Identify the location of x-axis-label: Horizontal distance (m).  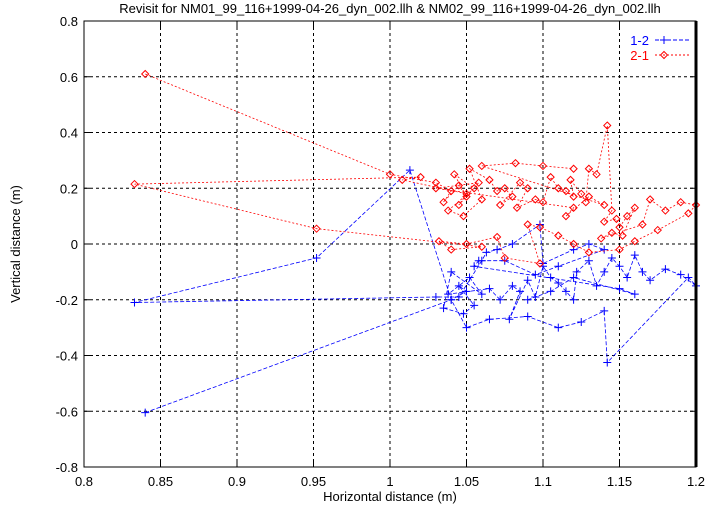
(390, 496).